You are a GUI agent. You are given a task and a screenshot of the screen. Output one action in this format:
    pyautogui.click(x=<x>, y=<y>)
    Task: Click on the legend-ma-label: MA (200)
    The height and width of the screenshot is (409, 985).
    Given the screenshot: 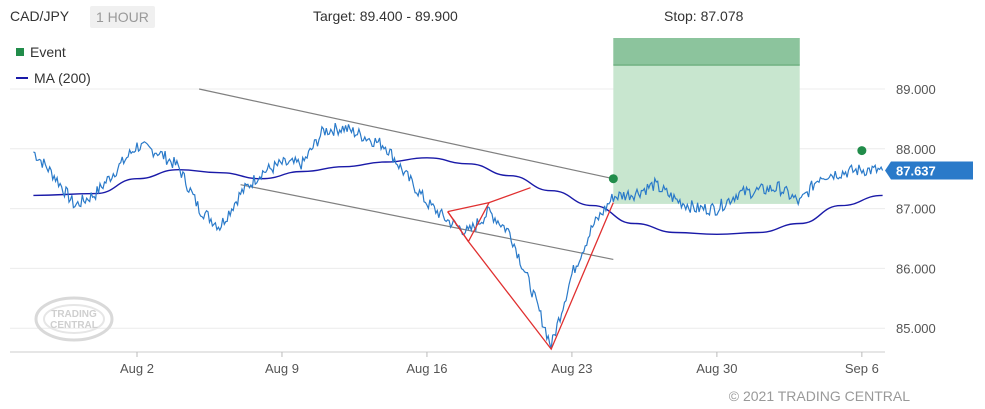 What is the action you would take?
    pyautogui.click(x=62, y=78)
    